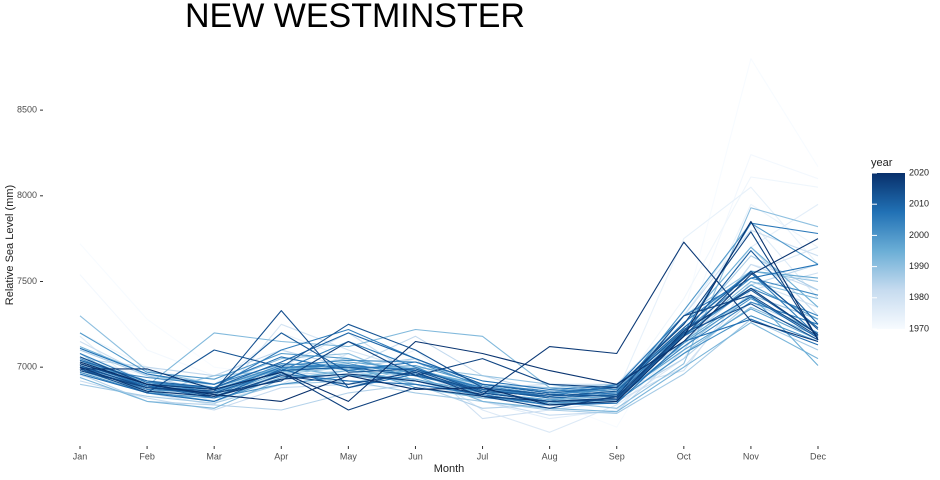  Describe the element at coordinates (919, 328) in the screenshot. I see `colorbar-tick-label: 1970` at that location.